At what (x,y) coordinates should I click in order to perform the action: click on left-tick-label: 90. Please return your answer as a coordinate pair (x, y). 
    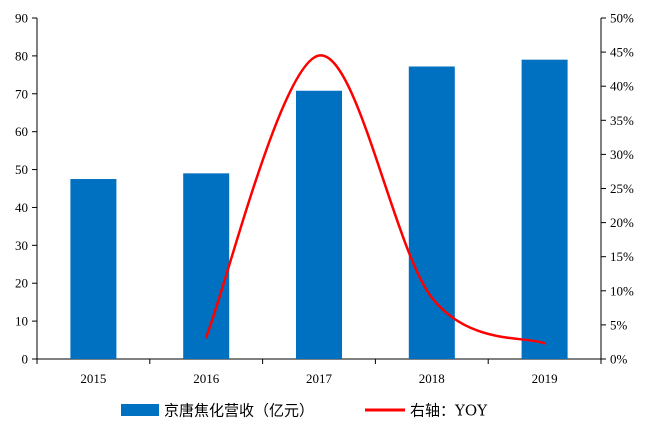
    Looking at the image, I should click on (21, 18).